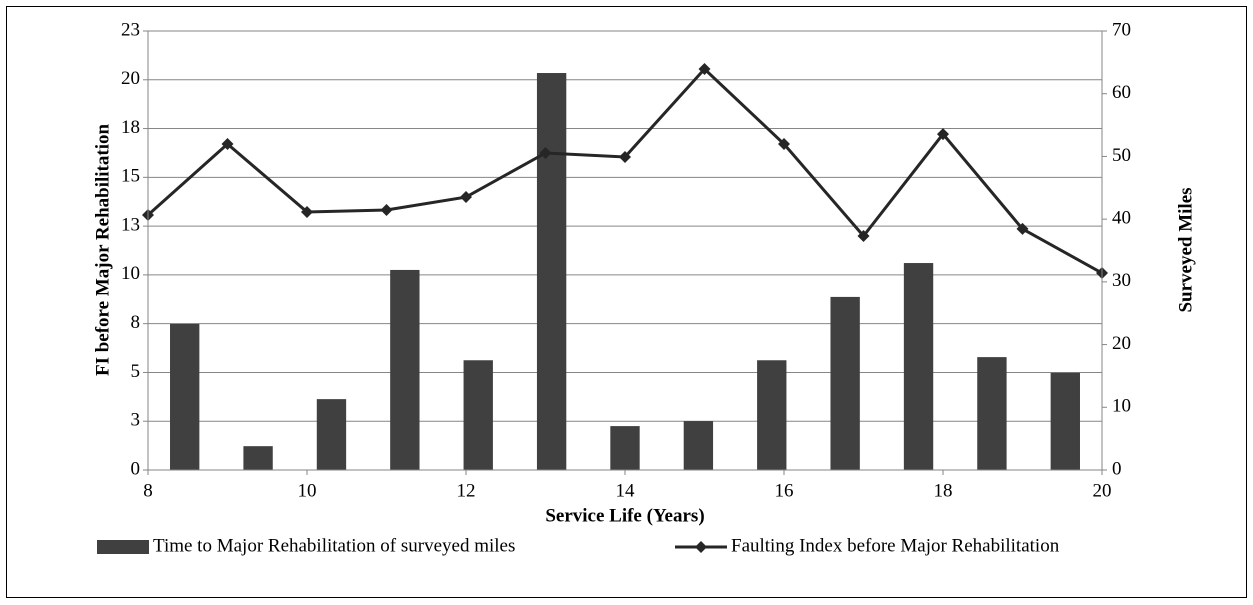 Image resolution: width=1253 pixels, height=605 pixels. What do you see at coordinates (943, 490) in the screenshot?
I see `x-tick-label: 18` at bounding box center [943, 490].